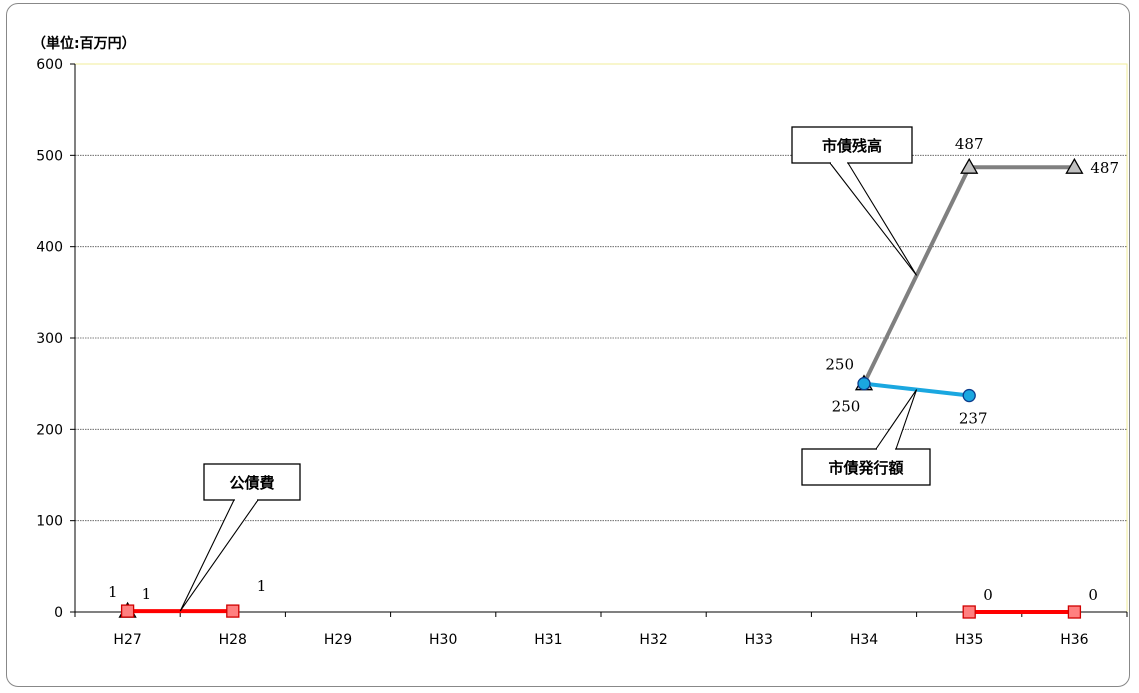 This screenshot has height=693, width=1139. I want to click on x-tick-label: H32, so click(653, 640).